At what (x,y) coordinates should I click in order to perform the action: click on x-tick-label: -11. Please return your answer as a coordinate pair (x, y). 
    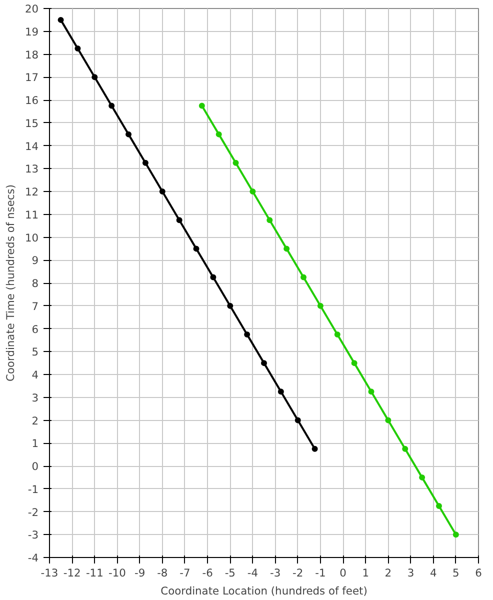
    Looking at the image, I should click on (95, 573).